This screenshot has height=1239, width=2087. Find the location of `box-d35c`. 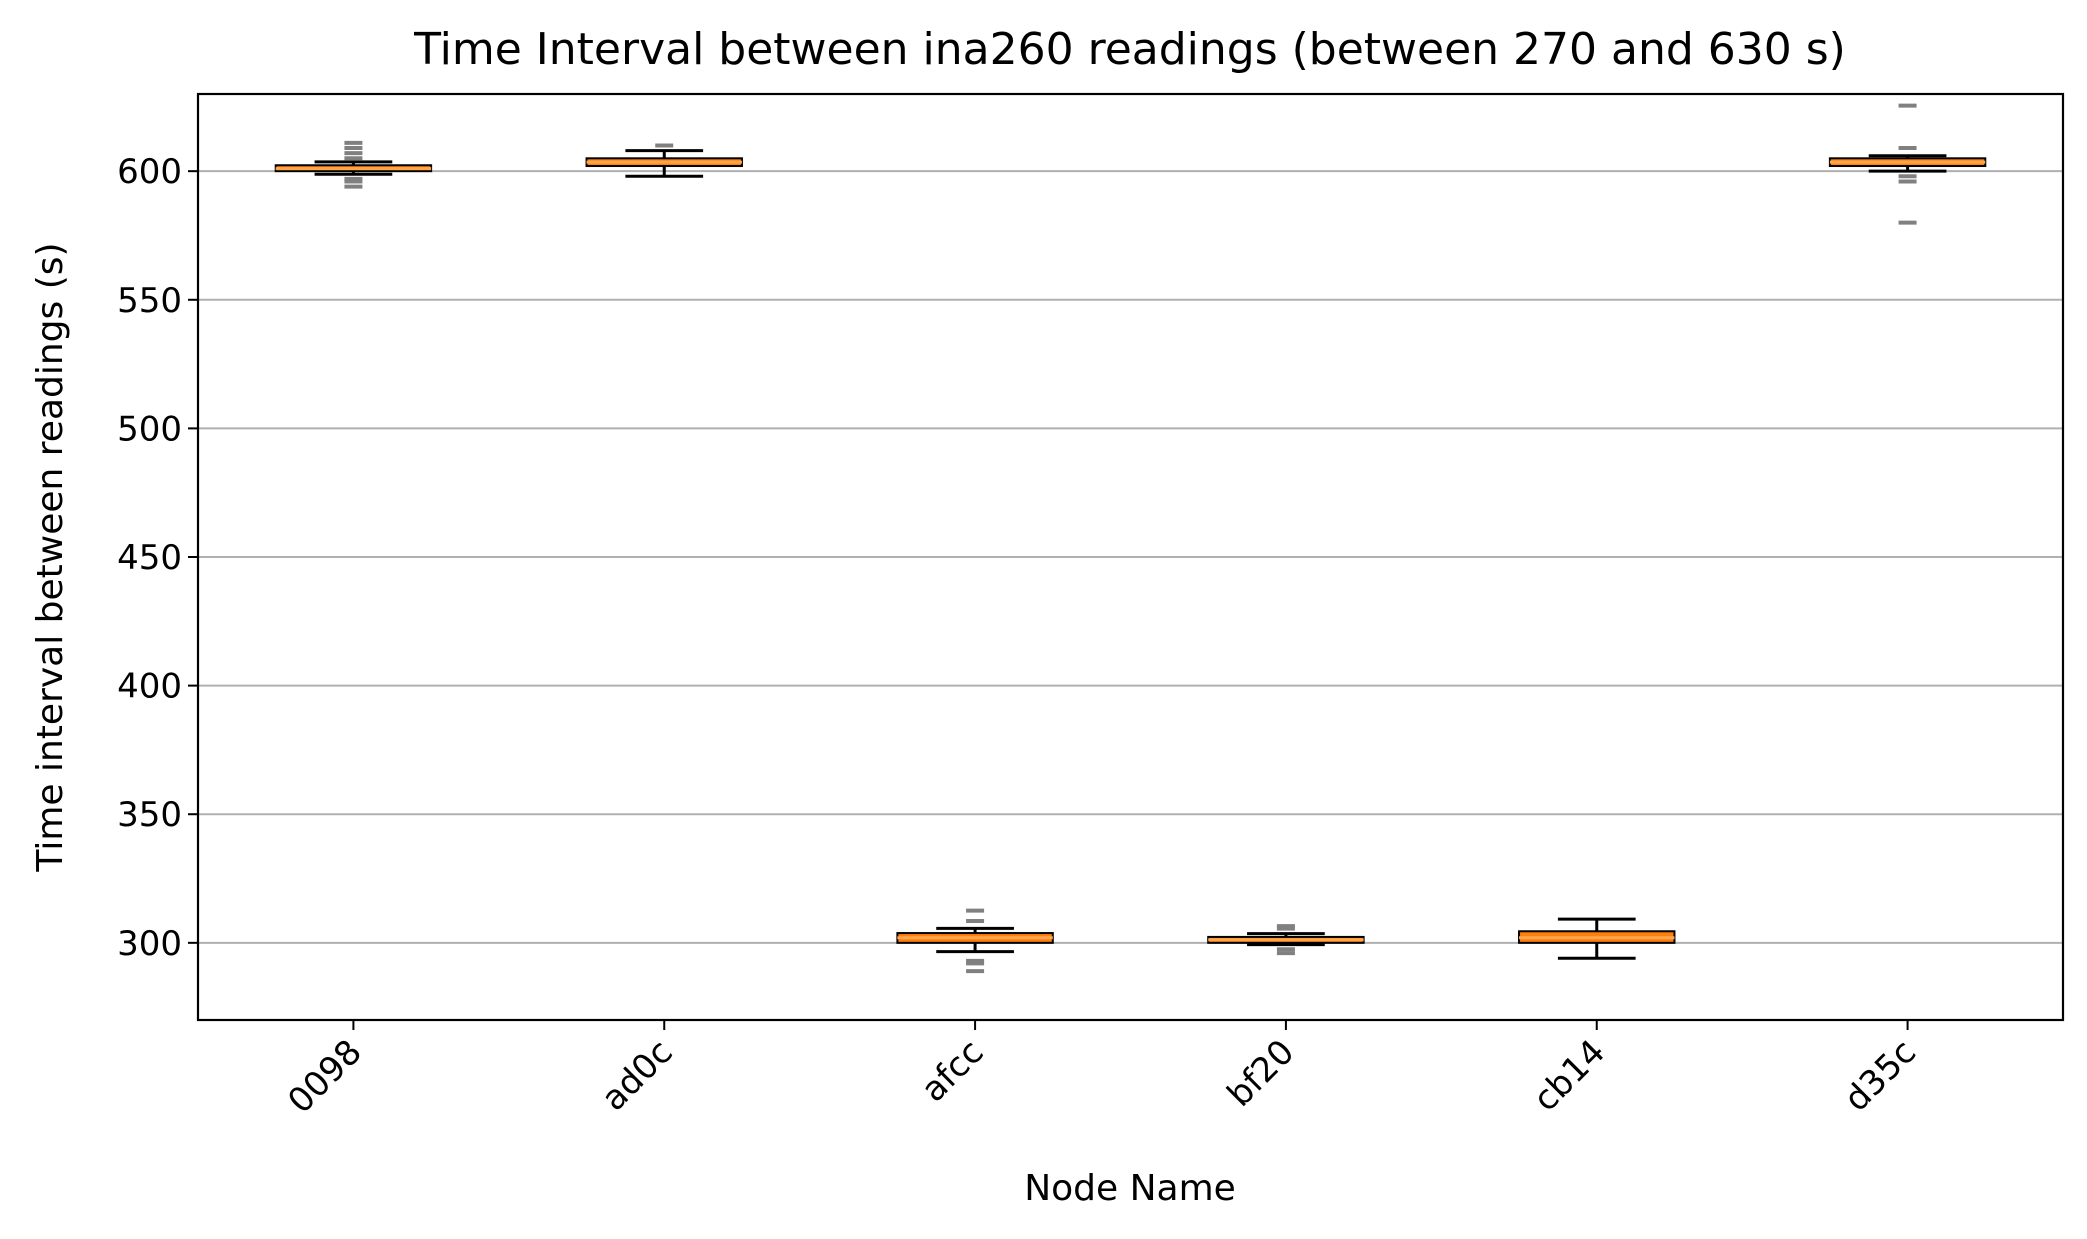

box-d35c is located at coordinates (1907, 164).